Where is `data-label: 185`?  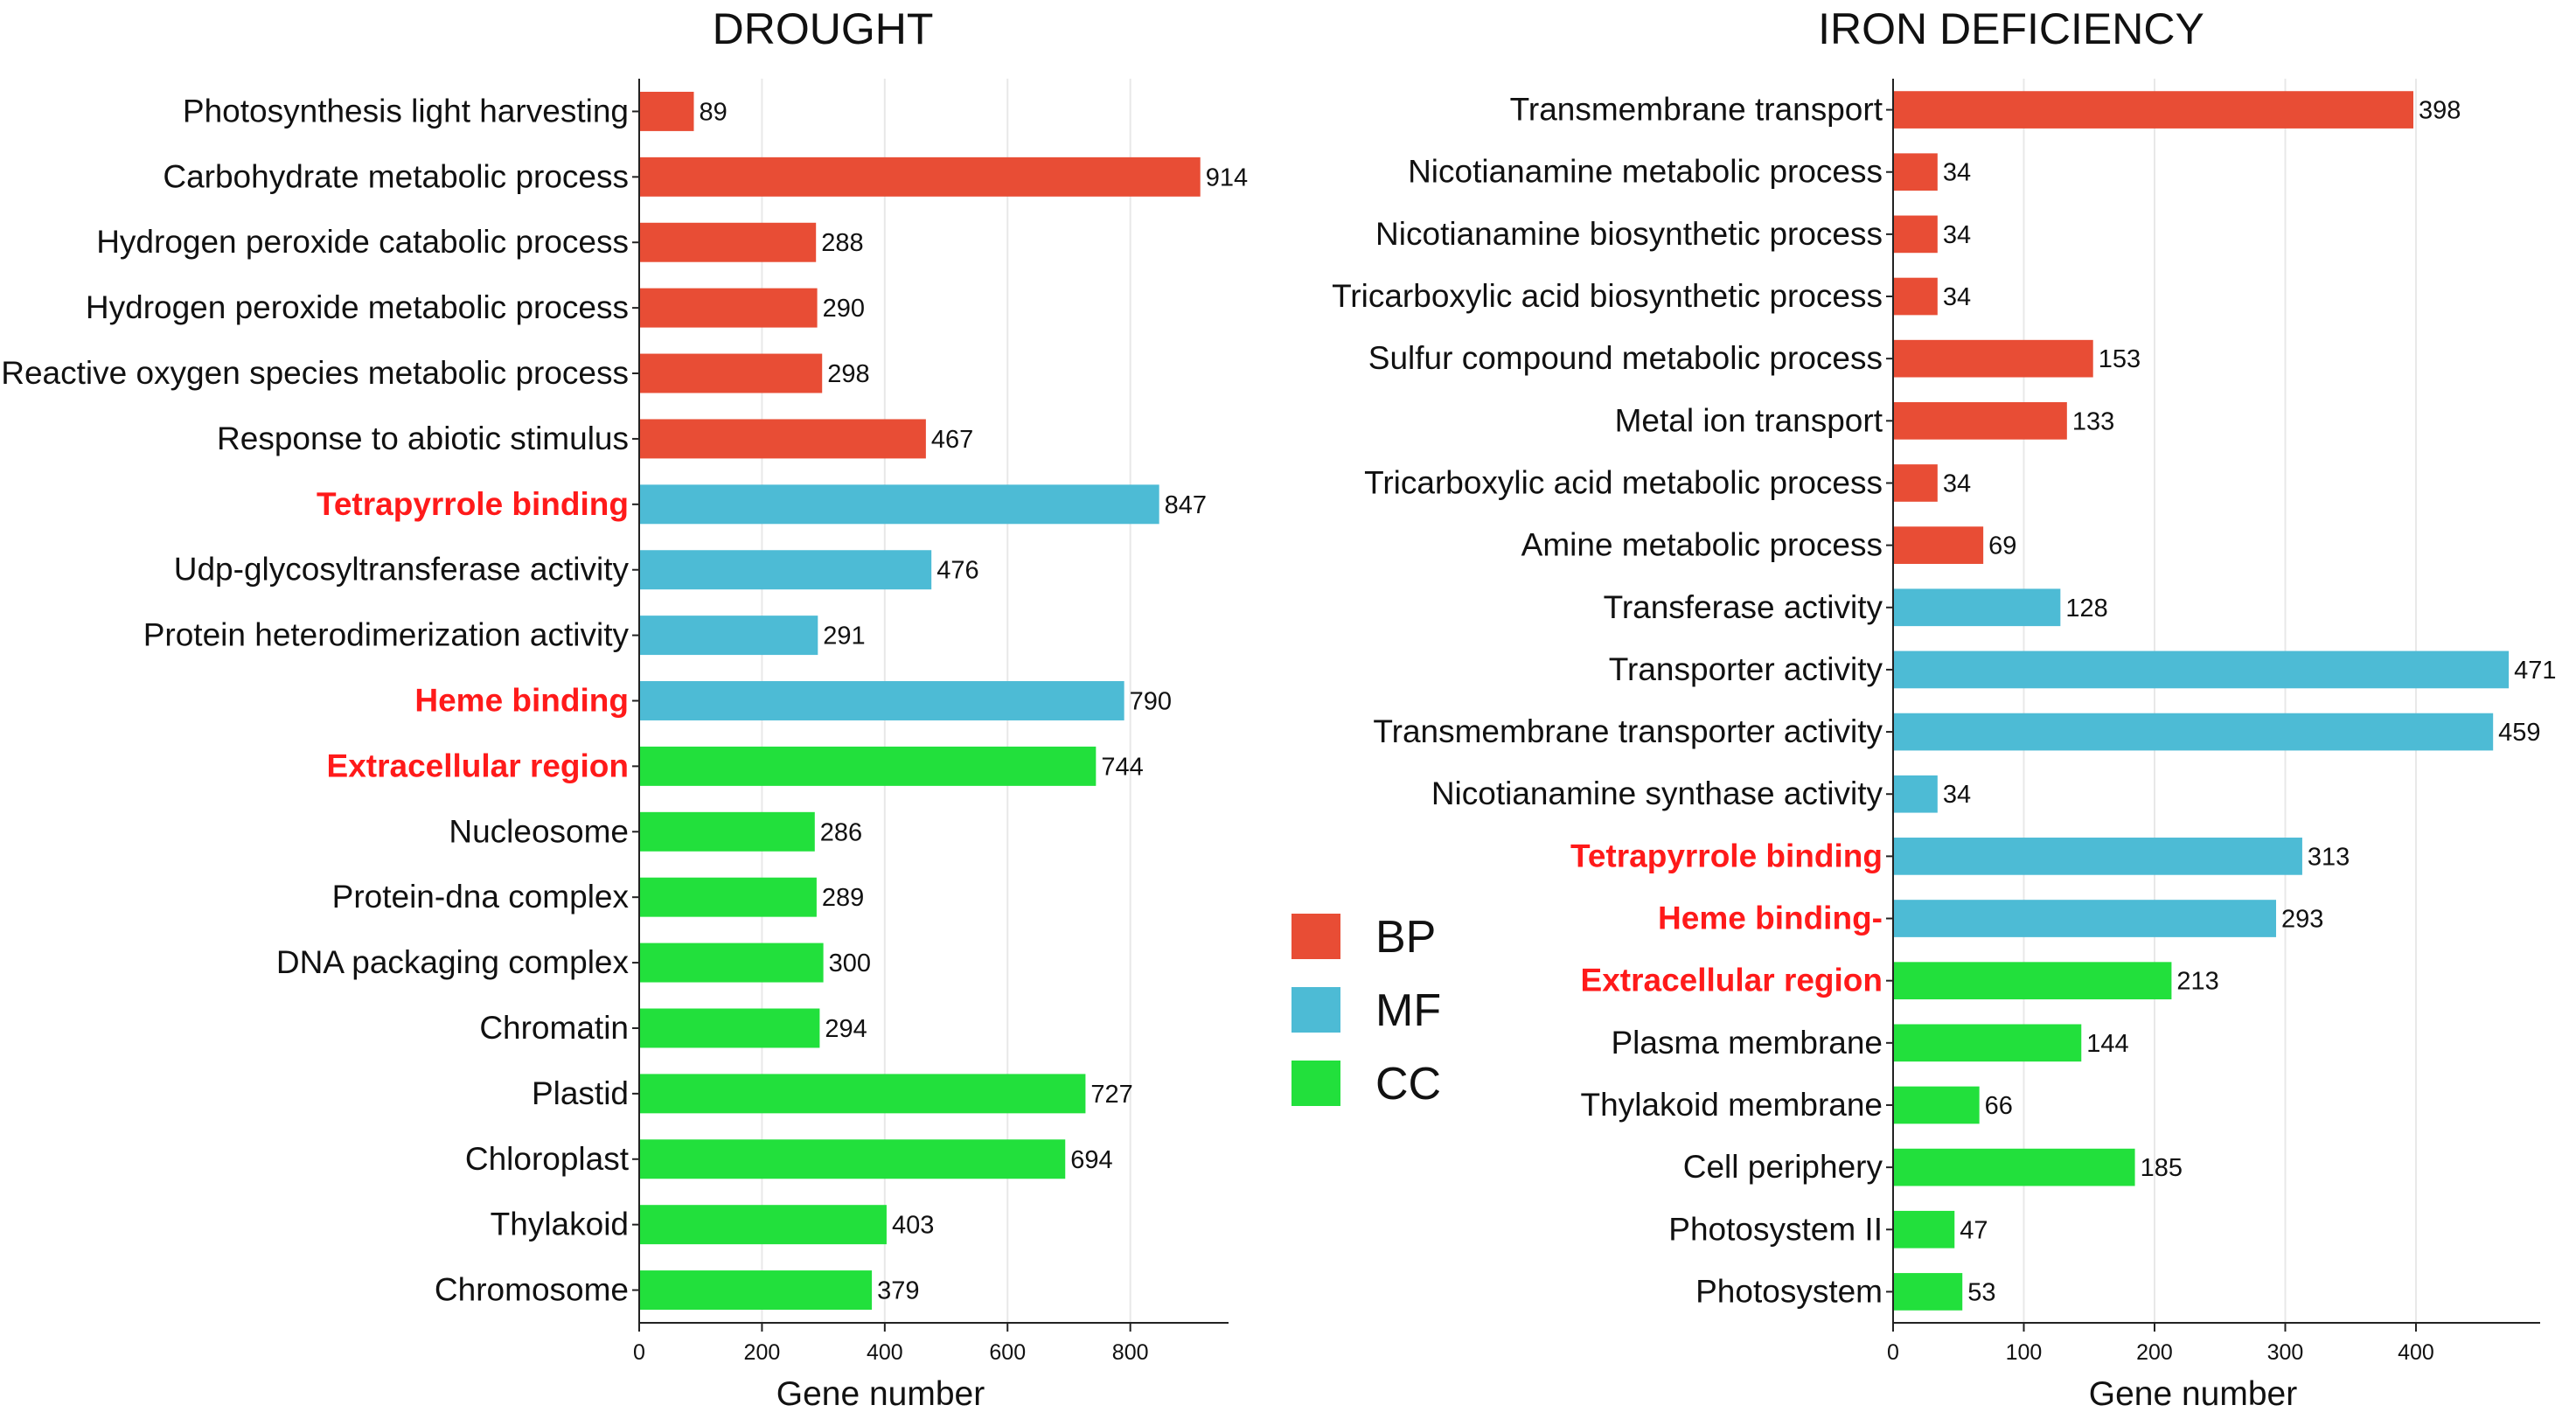 data-label: 185 is located at coordinates (2162, 1168).